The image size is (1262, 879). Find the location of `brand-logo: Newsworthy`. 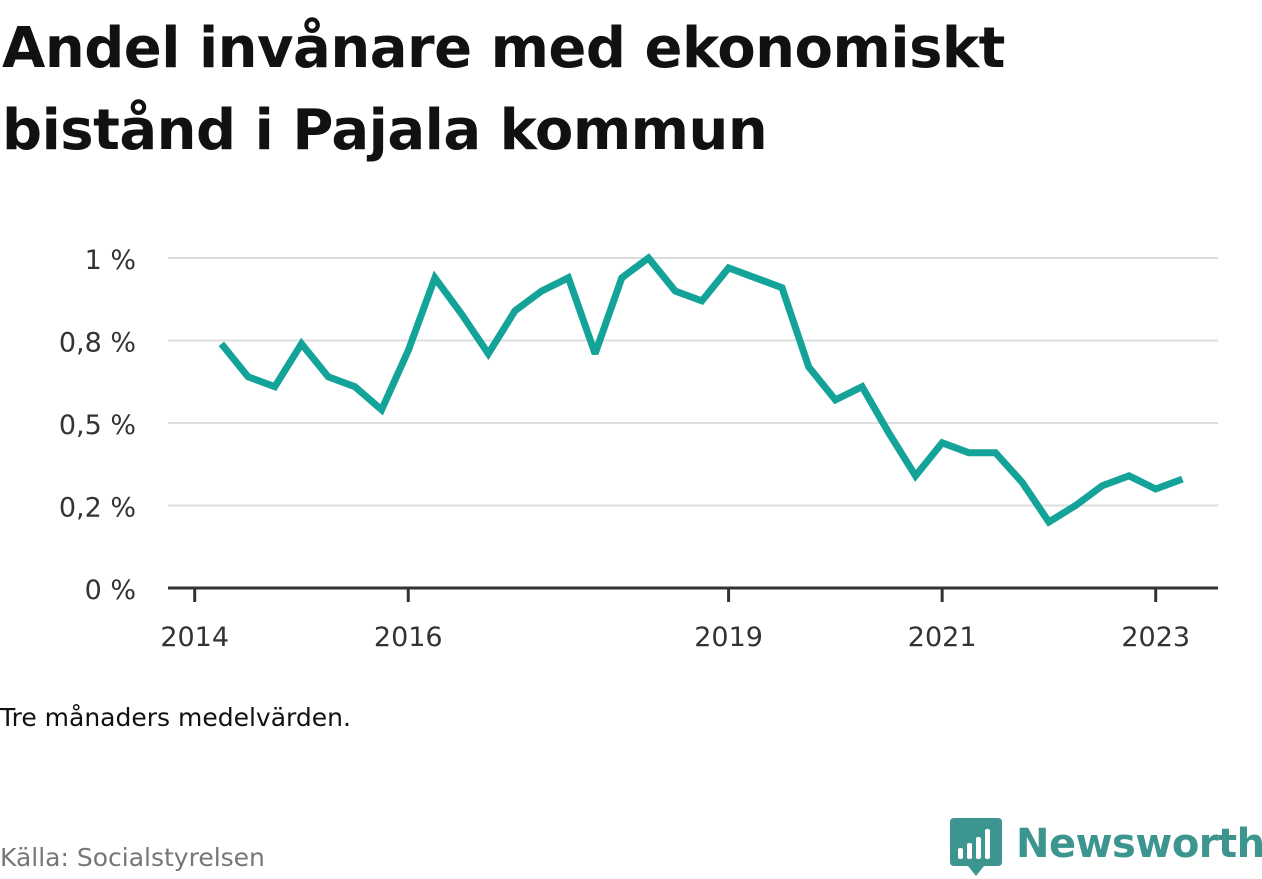

brand-logo: Newsworthy is located at coordinates (1106, 848).